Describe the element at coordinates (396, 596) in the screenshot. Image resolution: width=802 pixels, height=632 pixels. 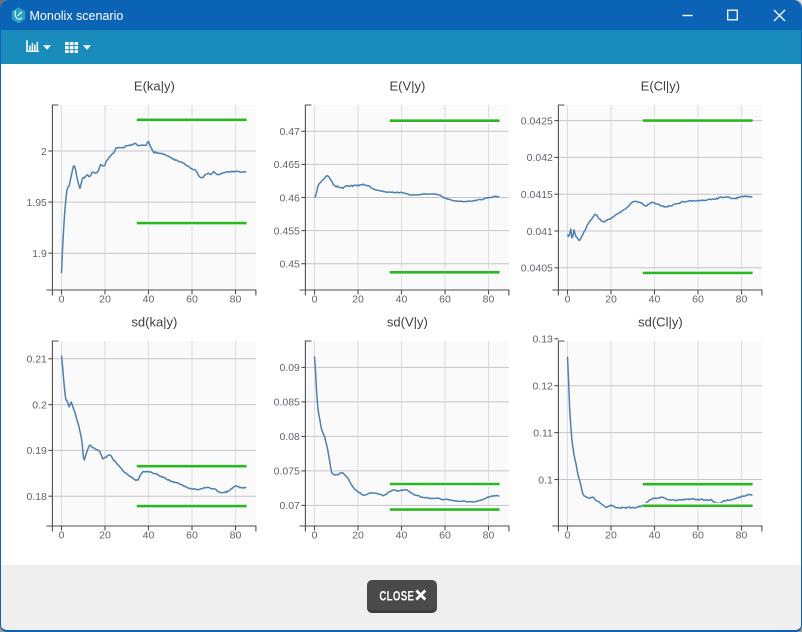
I see `svg-text: CLOSE` at that location.